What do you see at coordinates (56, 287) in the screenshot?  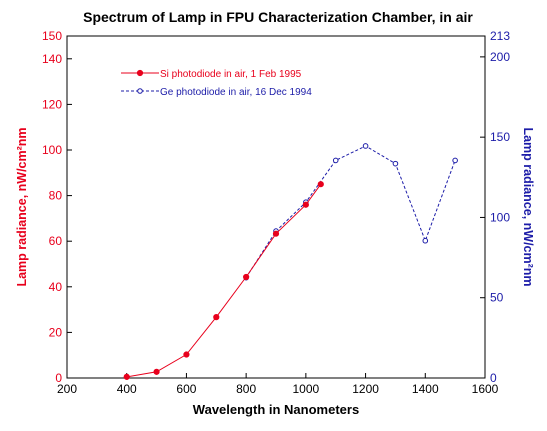 I see `left-y-tick-label: 40` at bounding box center [56, 287].